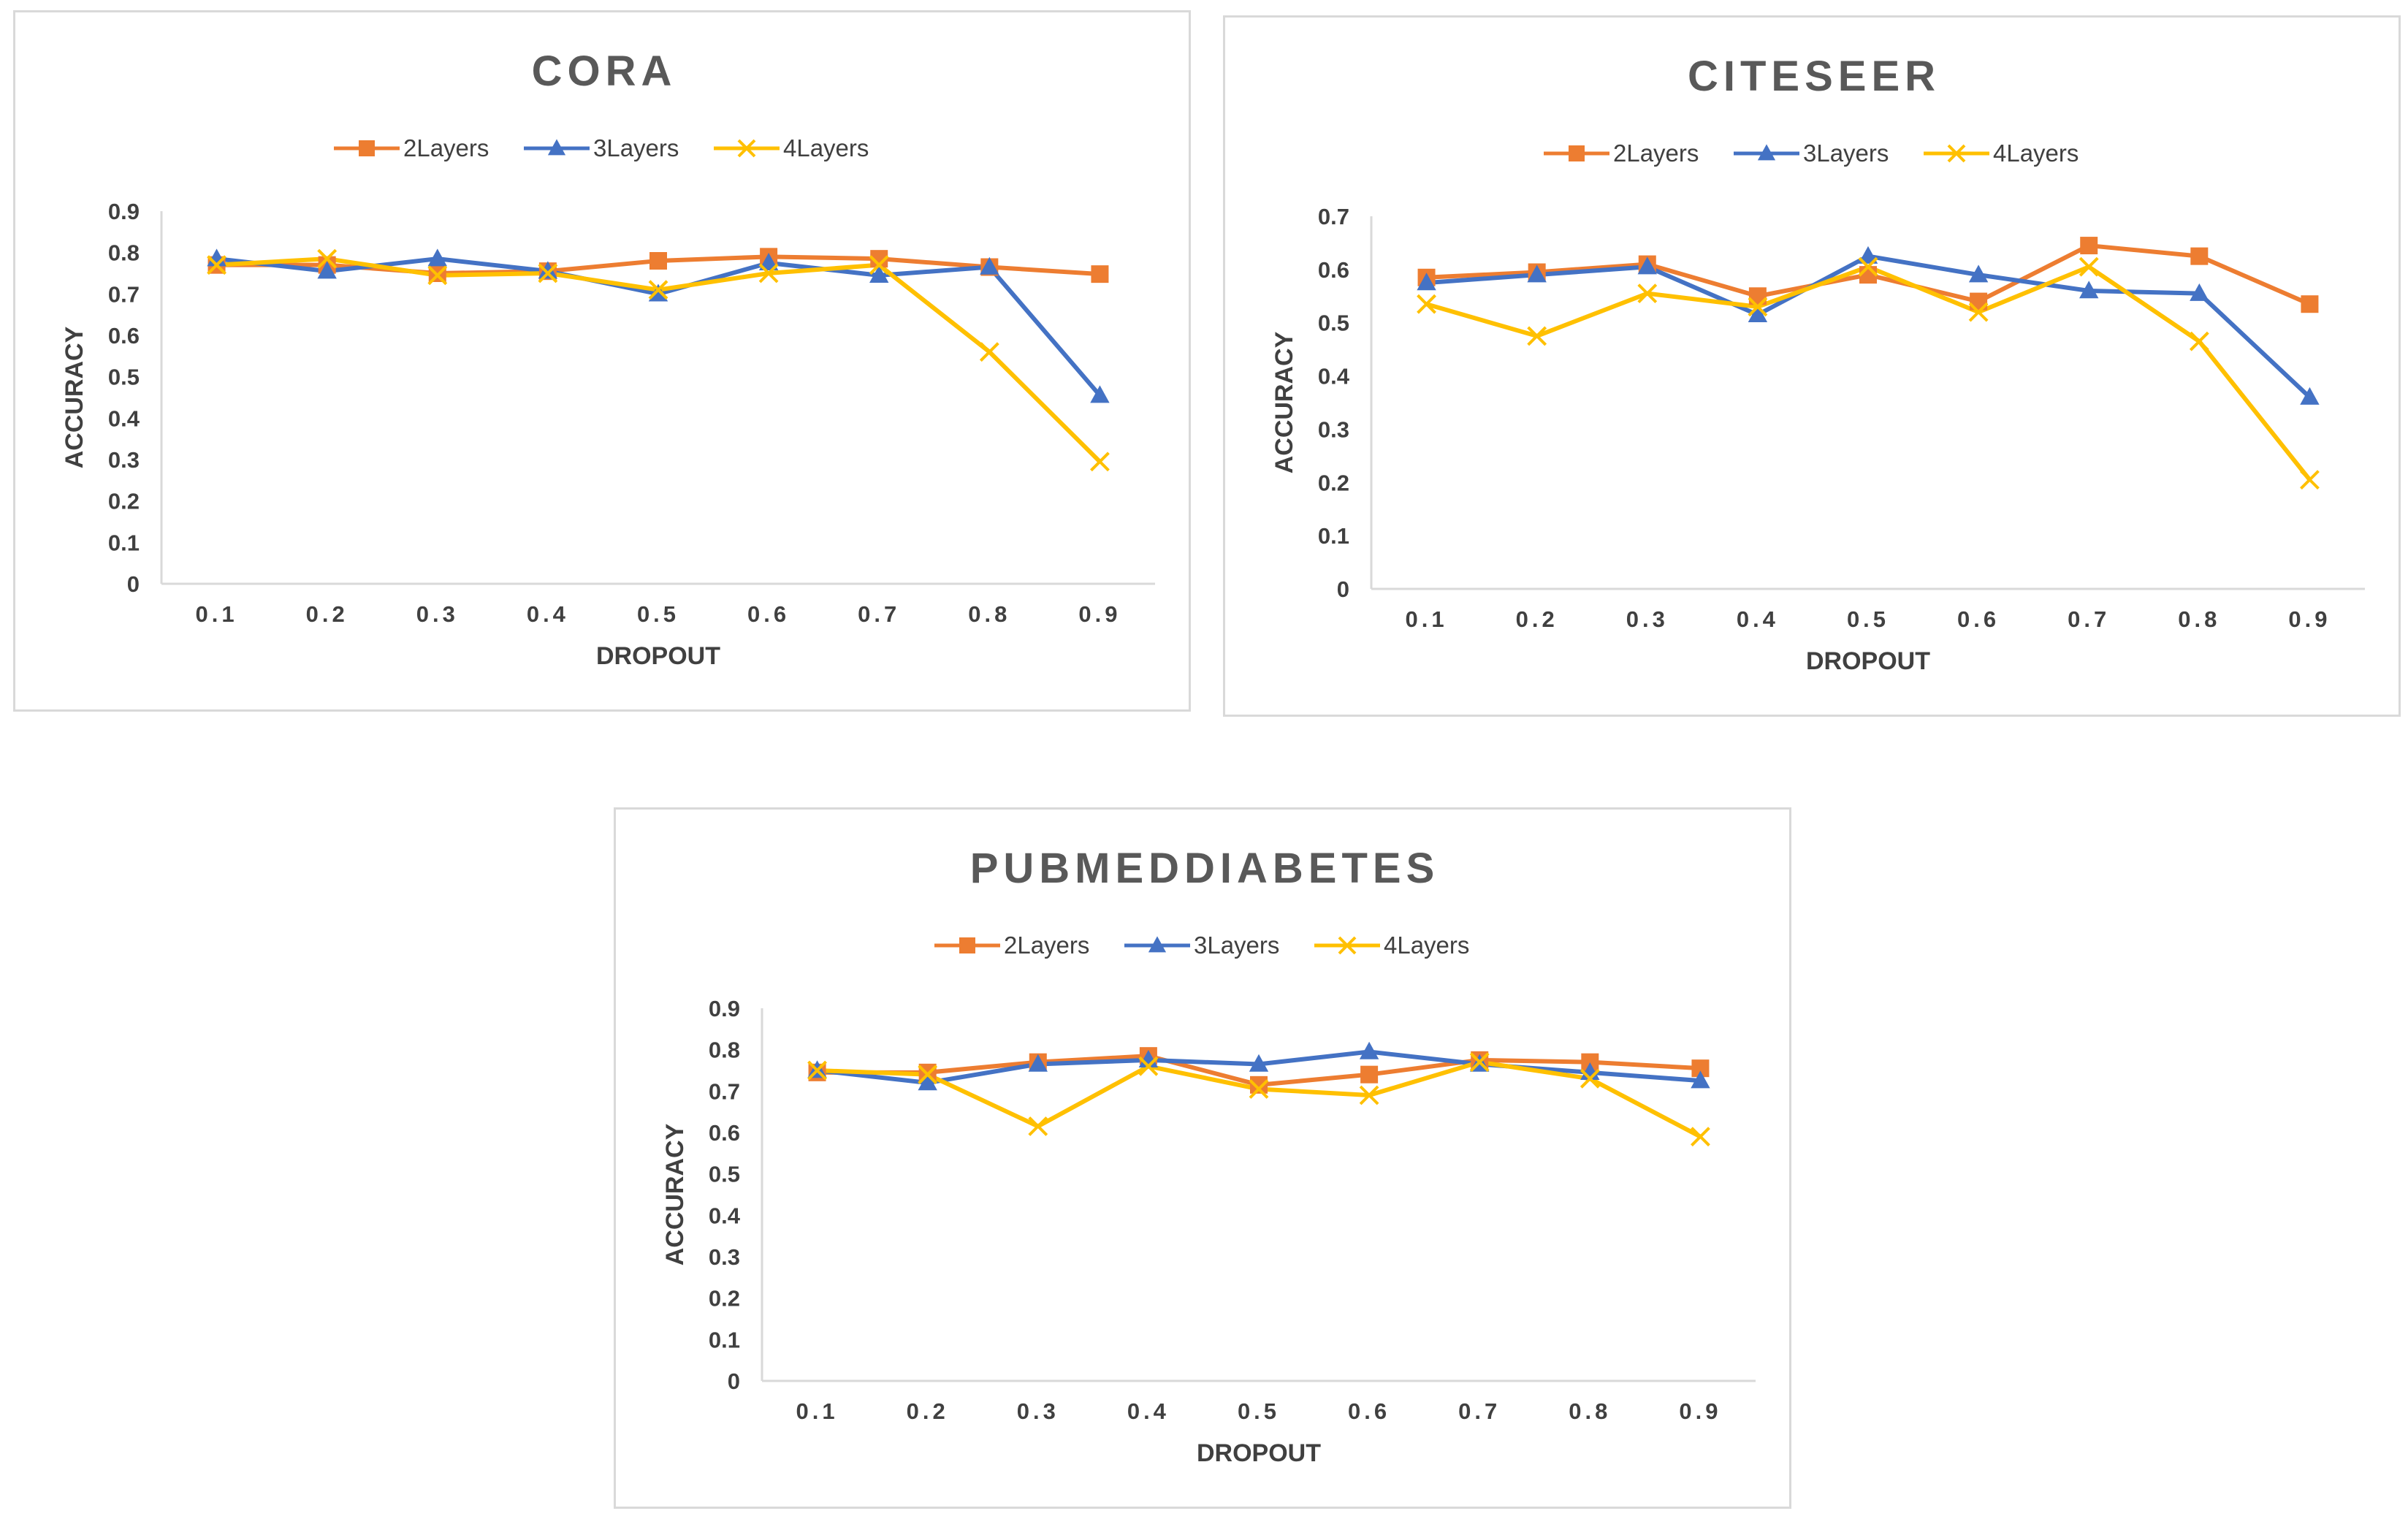  Describe the element at coordinates (989, 614) in the screenshot. I see `x-tick-label: 0.8` at that location.